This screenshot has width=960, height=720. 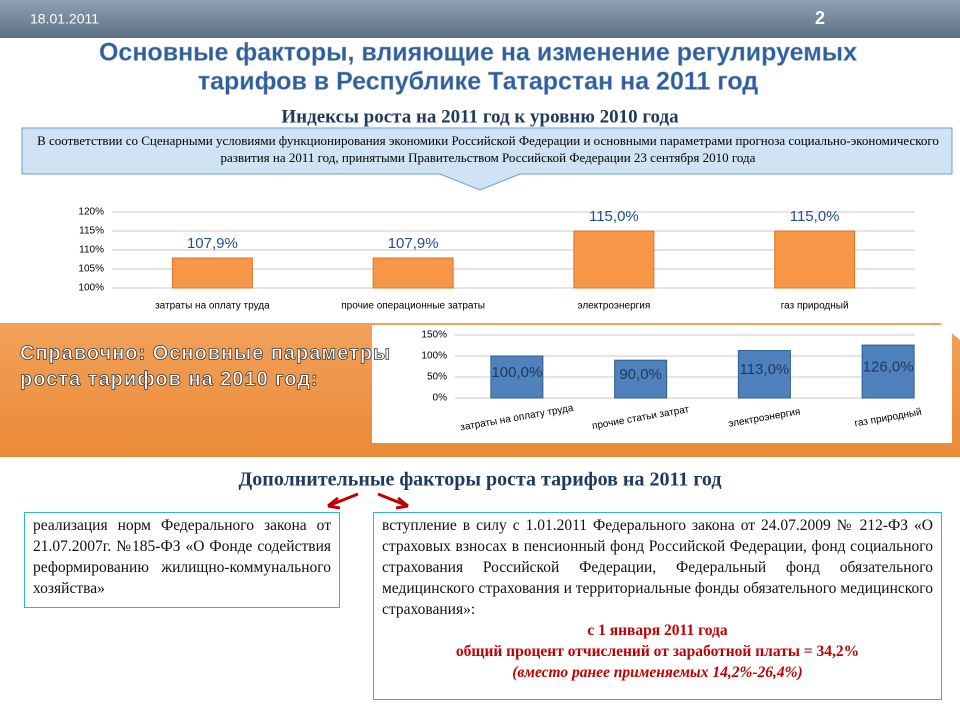 What do you see at coordinates (434, 335) in the screenshot?
I see `y-tick-label: 150%` at bounding box center [434, 335].